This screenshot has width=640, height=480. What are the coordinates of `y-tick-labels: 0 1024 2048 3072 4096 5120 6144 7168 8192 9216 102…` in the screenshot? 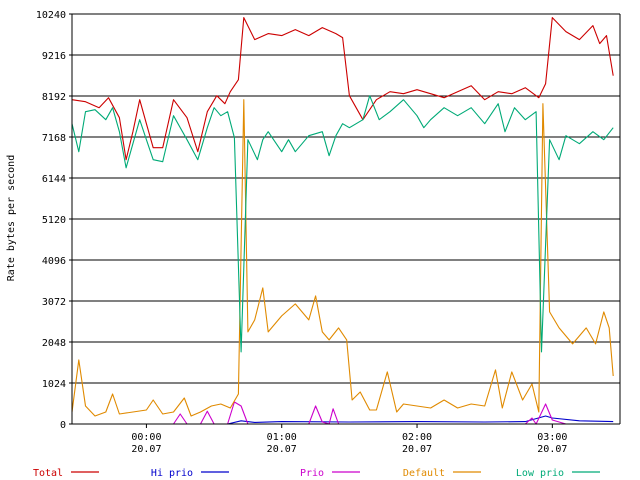 It's located at (51, 220).